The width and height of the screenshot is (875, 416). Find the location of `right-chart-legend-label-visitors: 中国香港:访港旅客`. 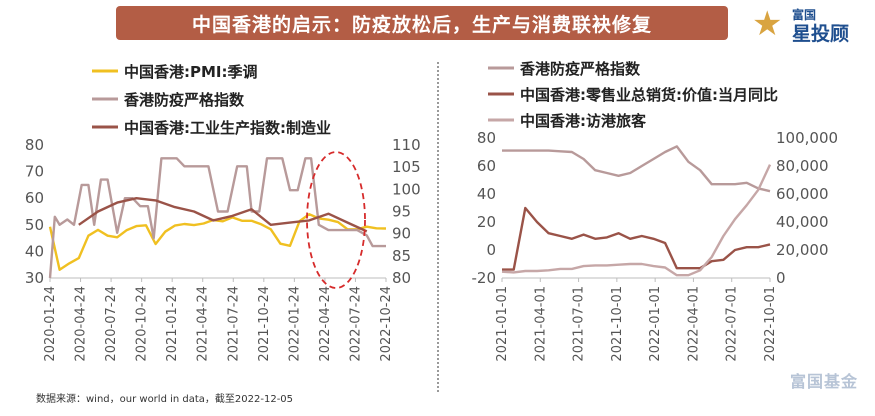

right-chart-legend-label-visitors: 中国香港:访港旅客 is located at coordinates (583, 121).